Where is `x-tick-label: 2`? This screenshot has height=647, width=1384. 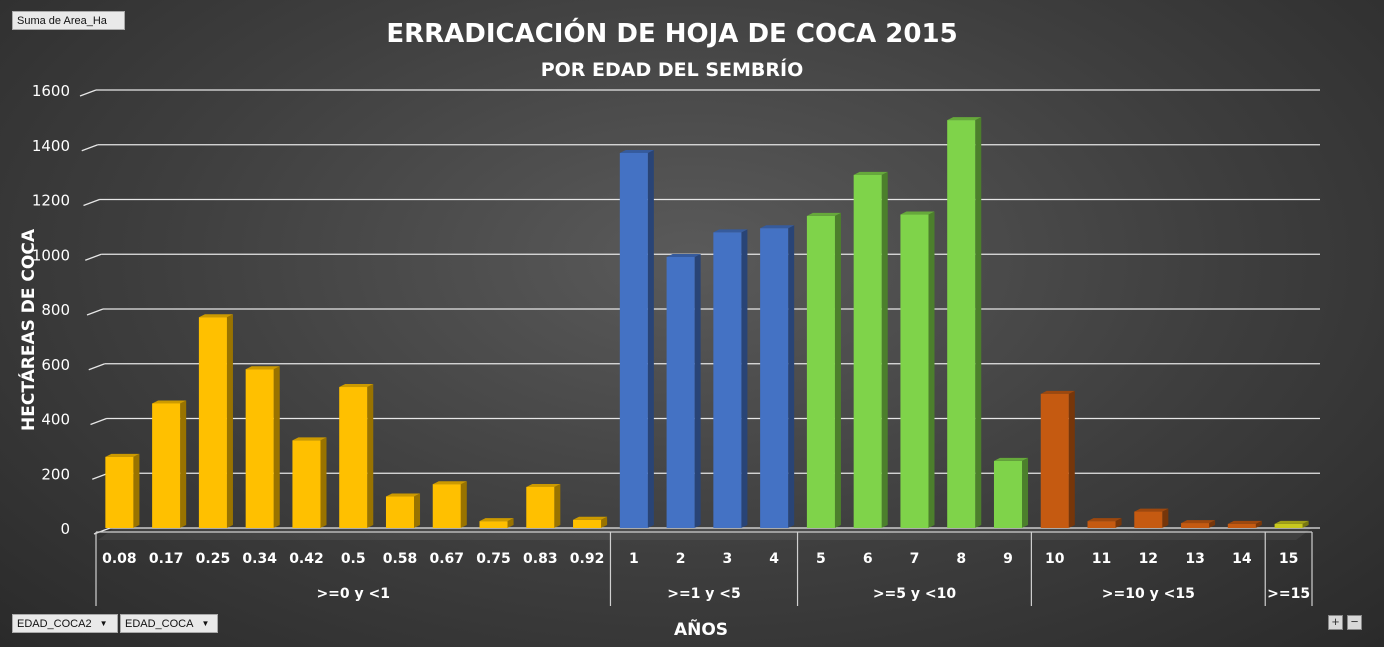 x-tick-label: 2 is located at coordinates (681, 559).